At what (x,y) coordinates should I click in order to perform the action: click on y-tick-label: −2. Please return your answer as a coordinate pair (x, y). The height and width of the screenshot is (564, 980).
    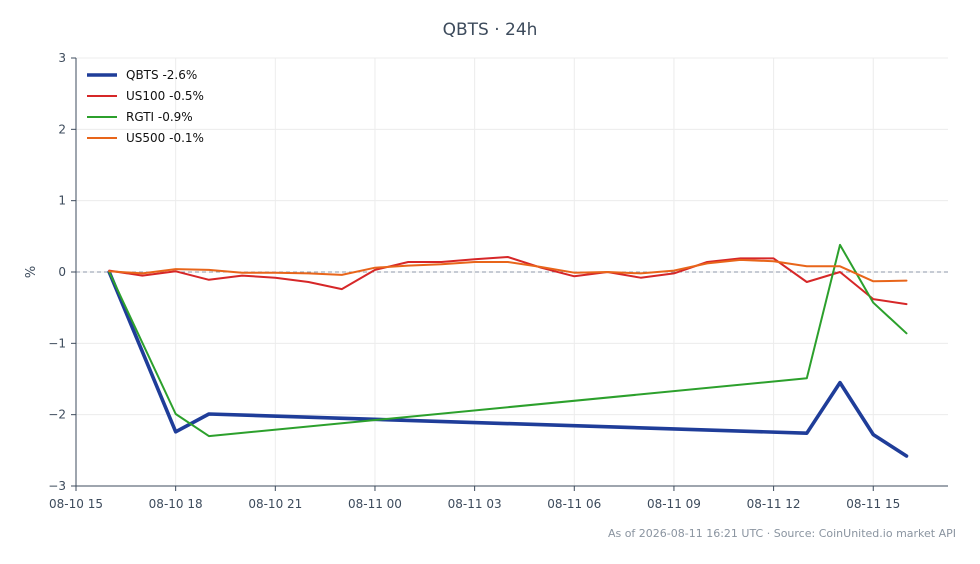
    Looking at the image, I should click on (57, 415).